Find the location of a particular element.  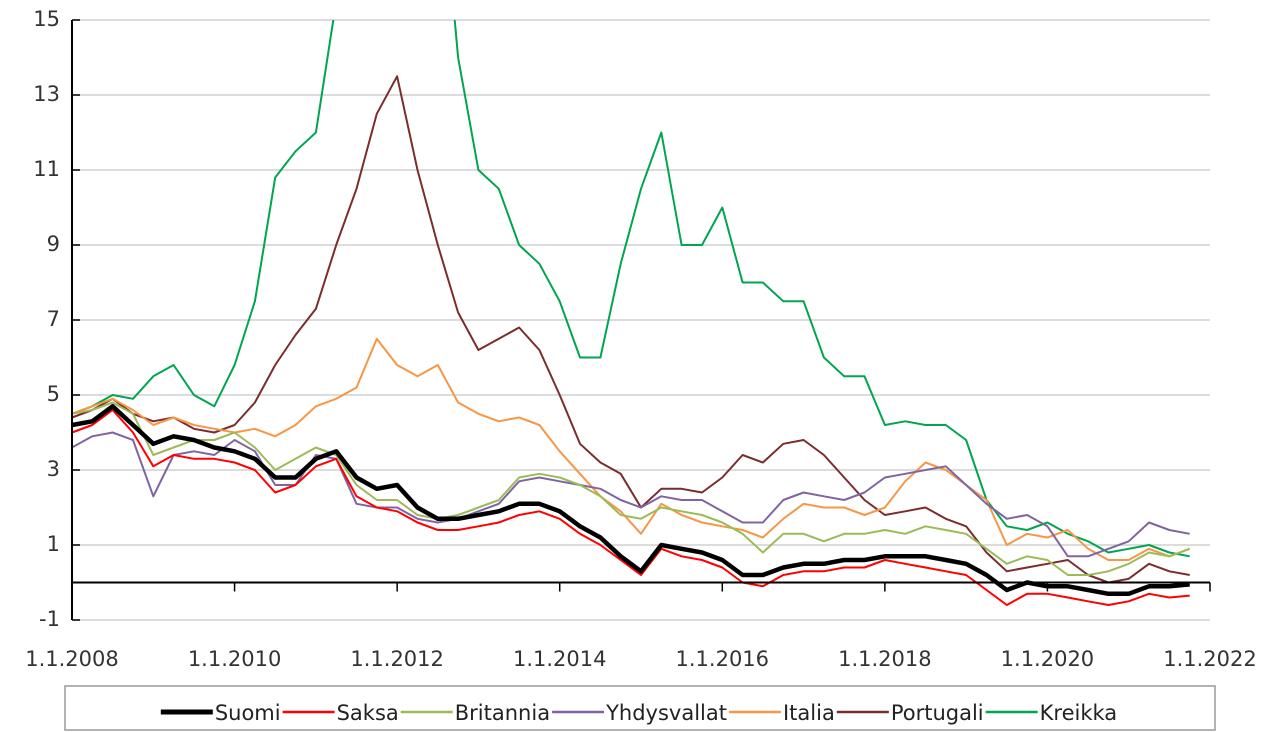

legend-label: Yhdysvallat is located at coordinates (666, 713).